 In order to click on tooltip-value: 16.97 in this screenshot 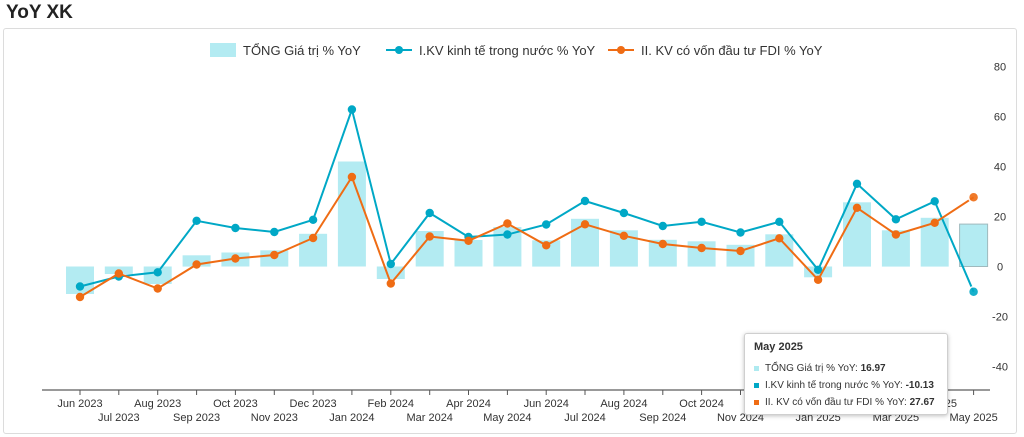, I will do `click(873, 368)`.